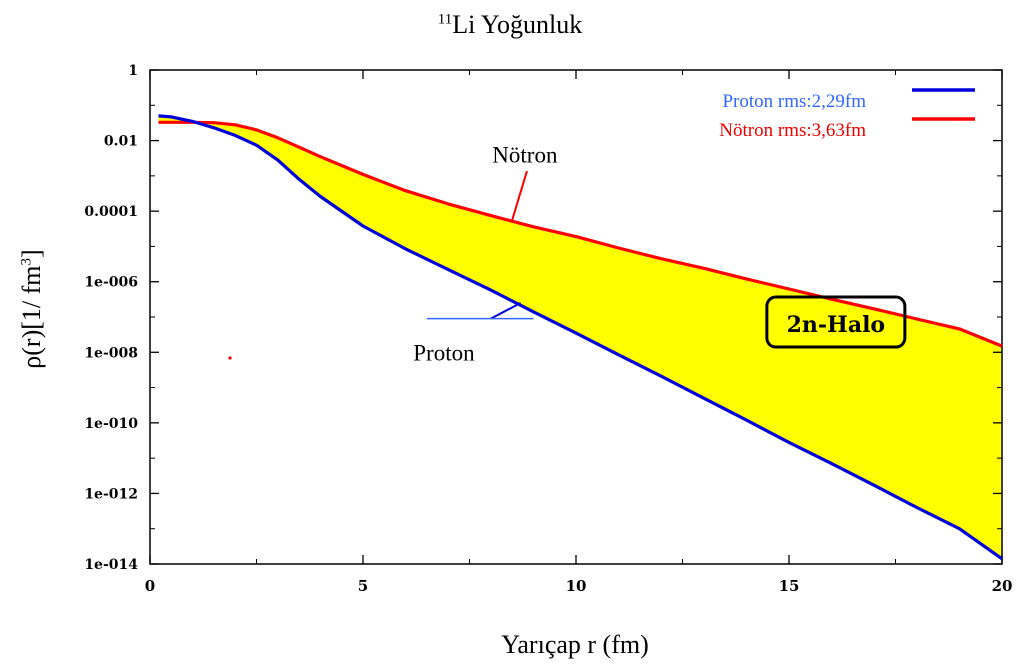  Describe the element at coordinates (121, 142) in the screenshot. I see `y-tick-label: 0.01` at that location.